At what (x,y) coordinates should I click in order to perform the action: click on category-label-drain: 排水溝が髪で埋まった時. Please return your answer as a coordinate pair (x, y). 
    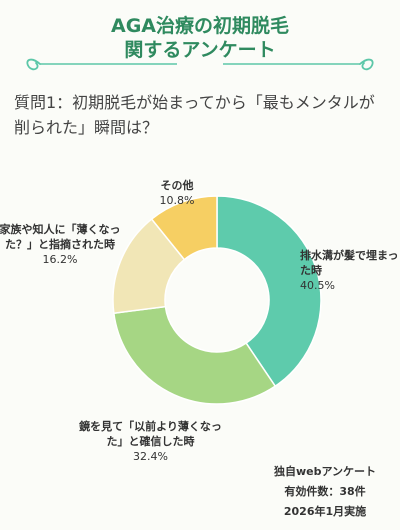
    Looking at the image, I should click on (349, 263).